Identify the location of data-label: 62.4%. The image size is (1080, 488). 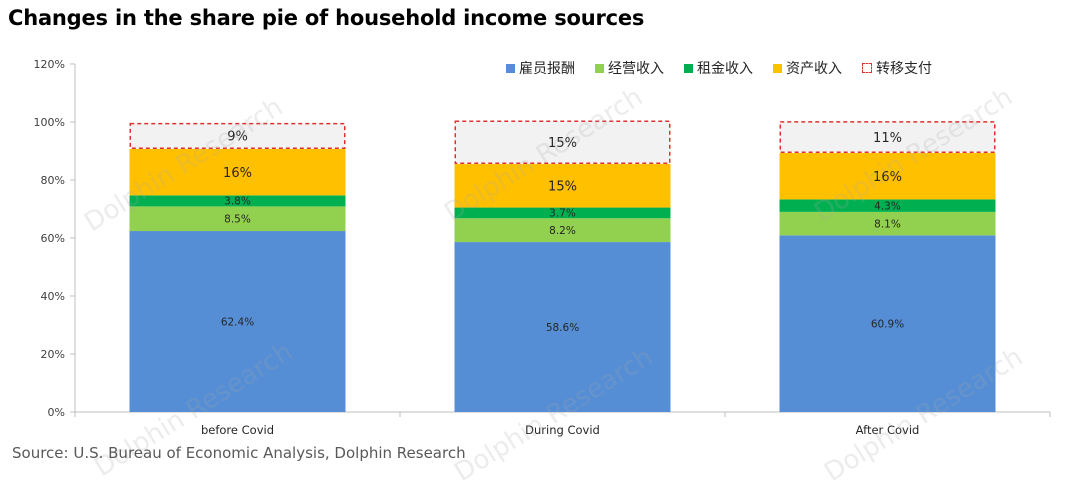
(237, 322).